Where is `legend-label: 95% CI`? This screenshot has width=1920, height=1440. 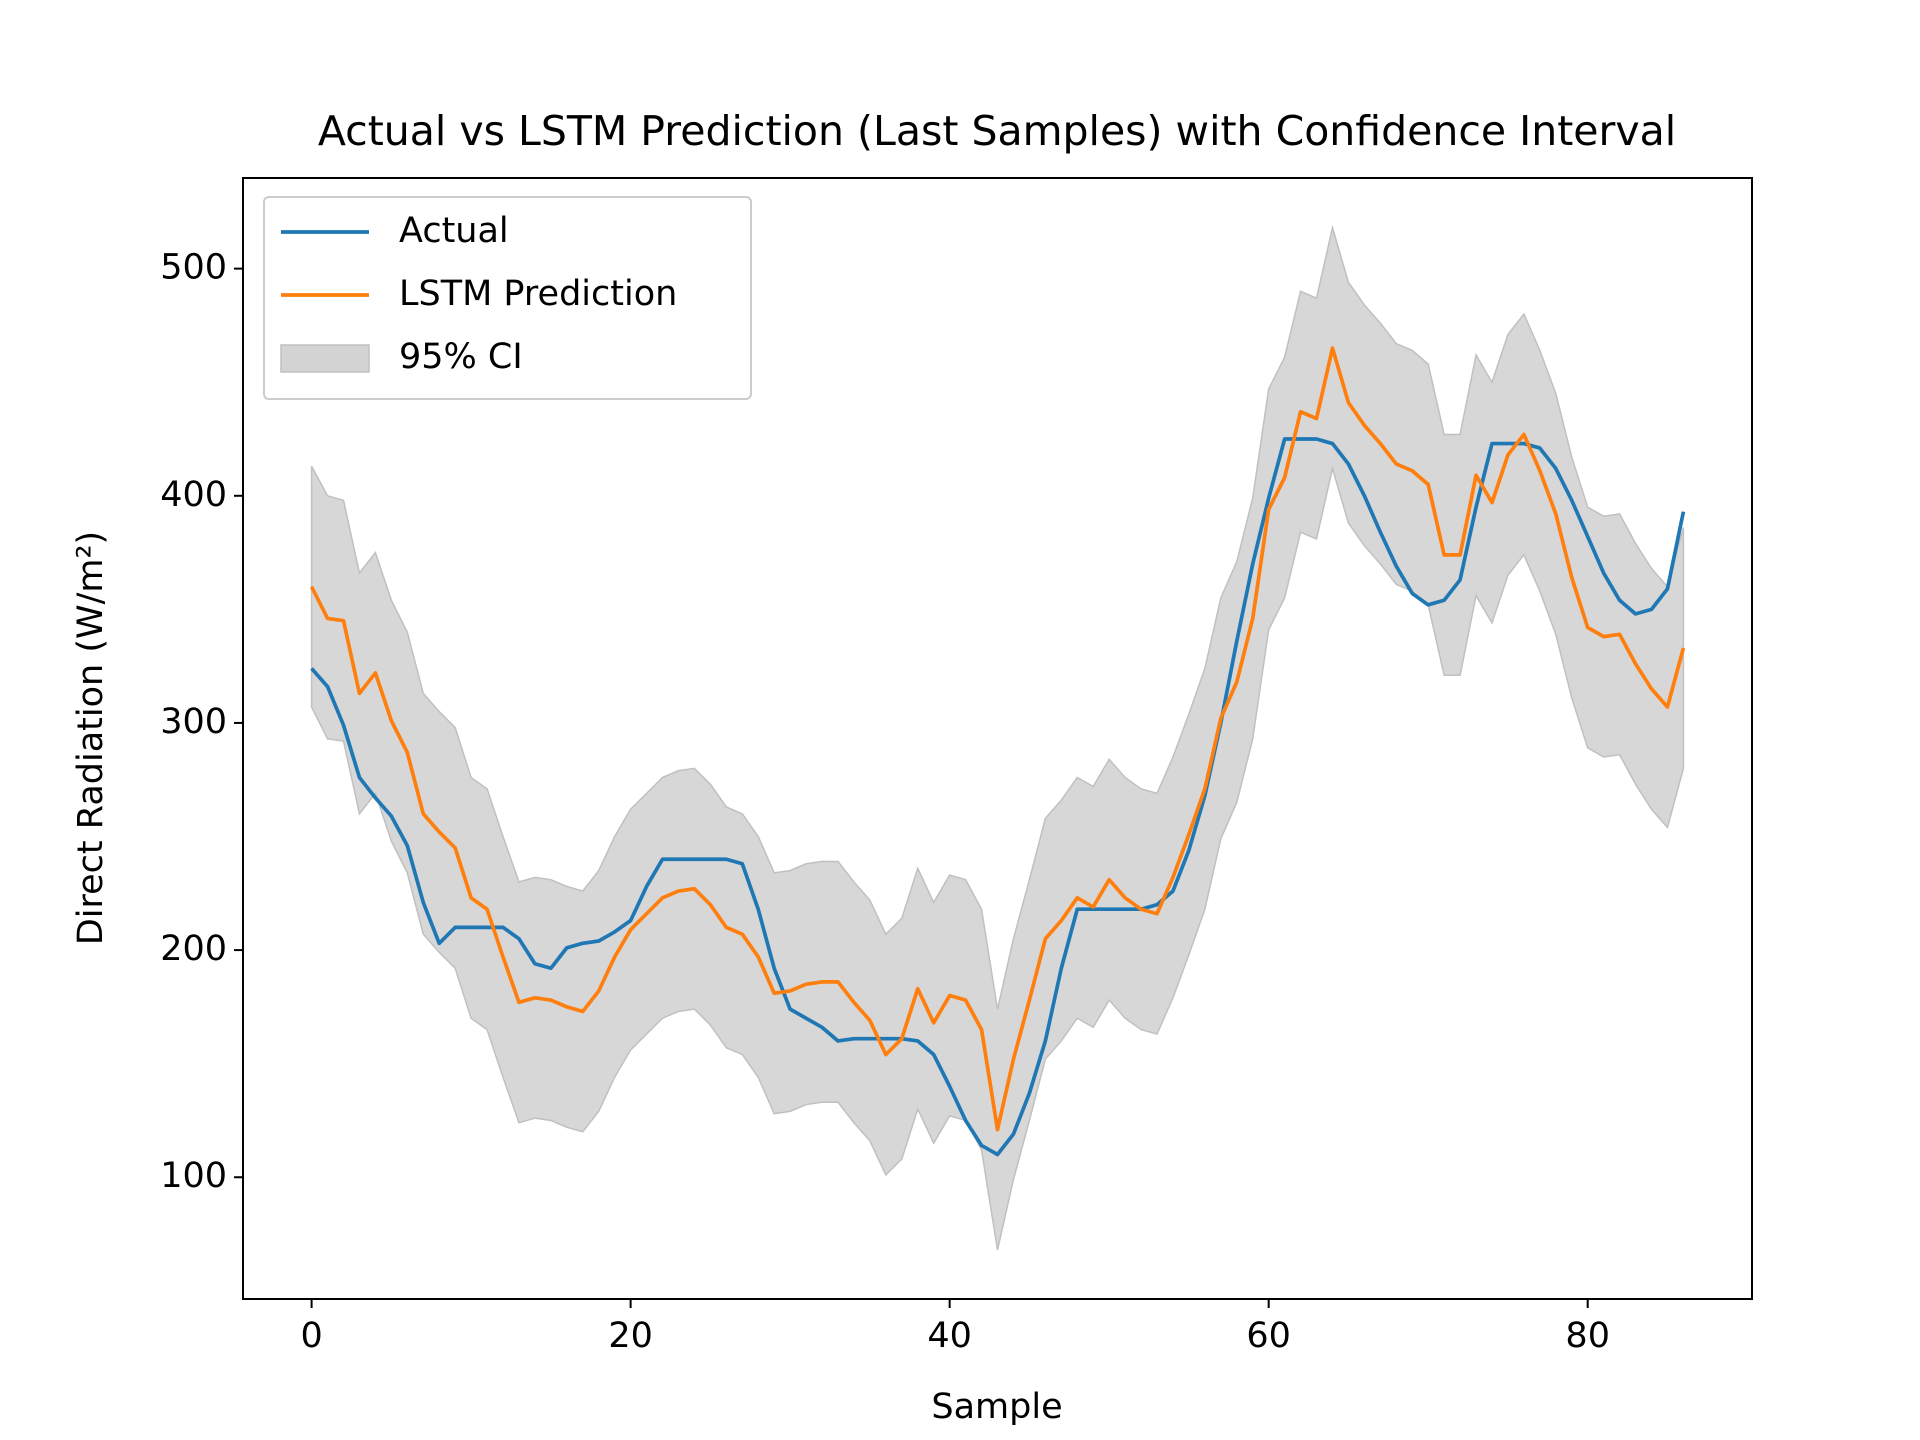
legend-label: 95% CI is located at coordinates (461, 357).